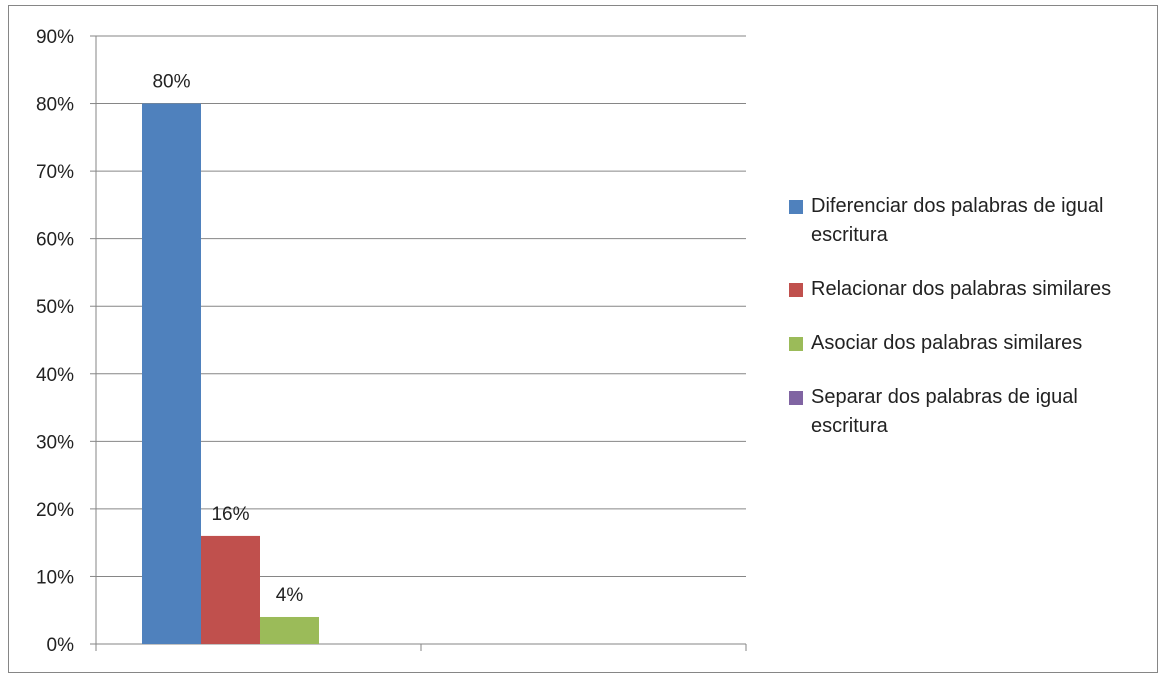 Image resolution: width=1159 pixels, height=674 pixels. Describe the element at coordinates (61, 645) in the screenshot. I see `y-tick-label: 0%` at that location.